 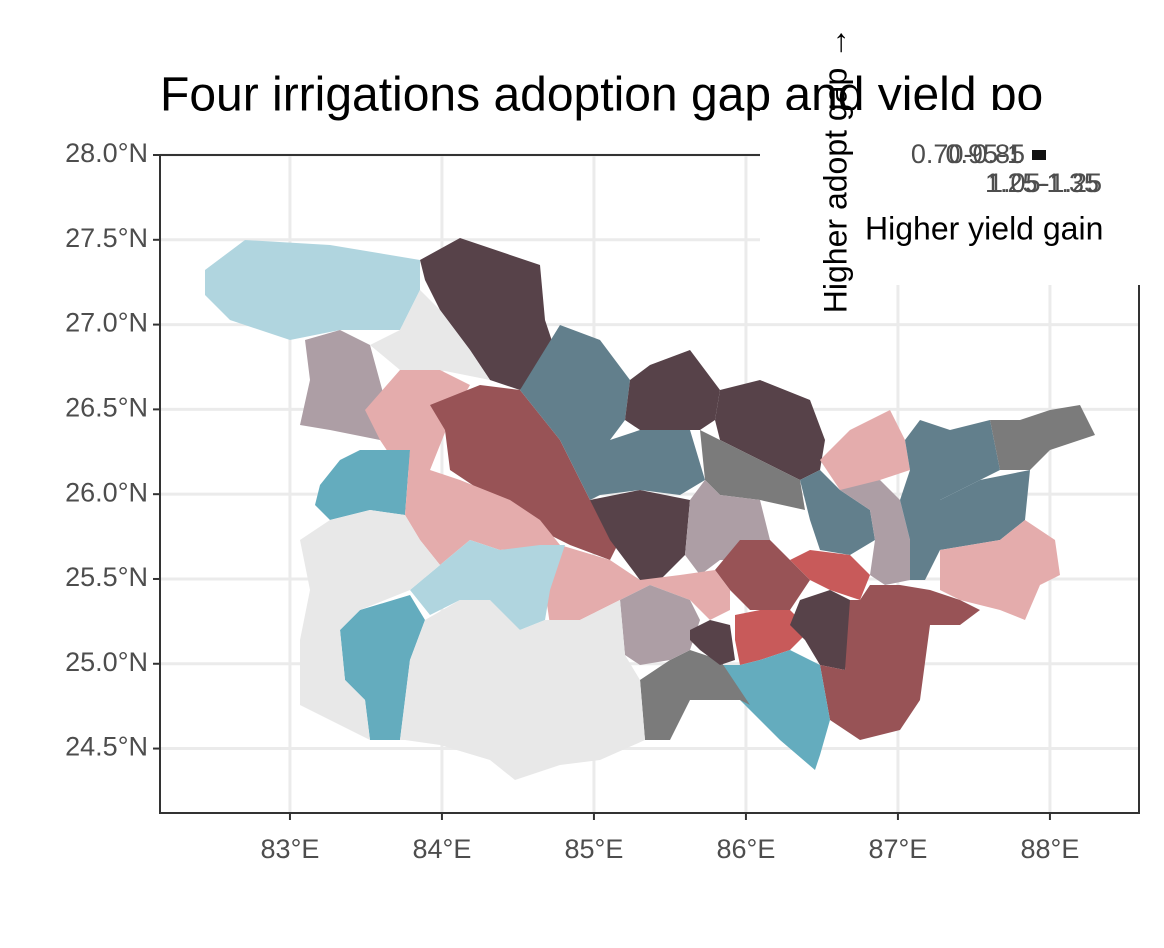 What do you see at coordinates (1050, 849) in the screenshot?
I see `x-tick-label: 88°E` at bounding box center [1050, 849].